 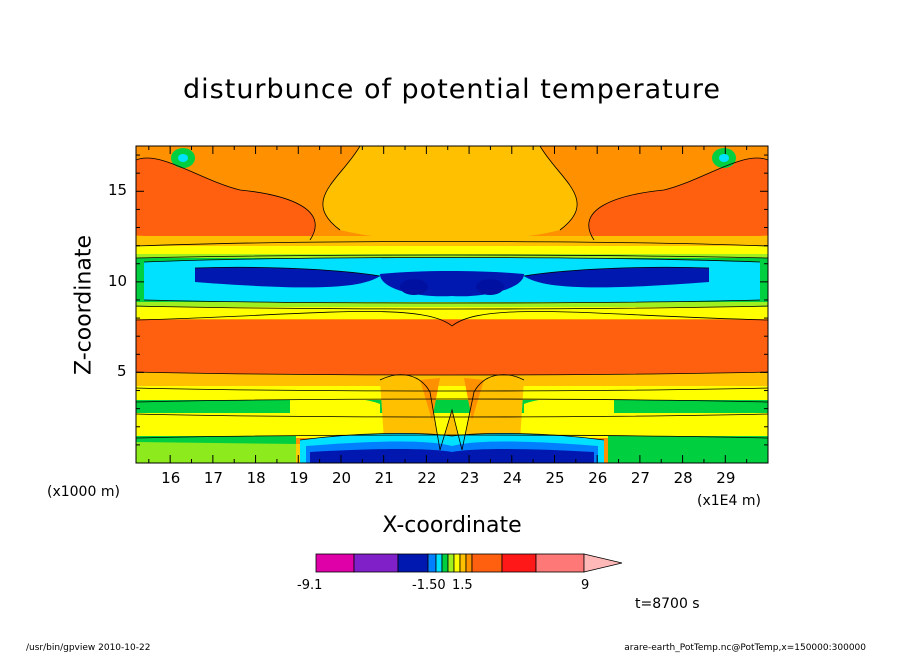 What do you see at coordinates (726, 478) in the screenshot?
I see `x-tick-label: 29` at bounding box center [726, 478].